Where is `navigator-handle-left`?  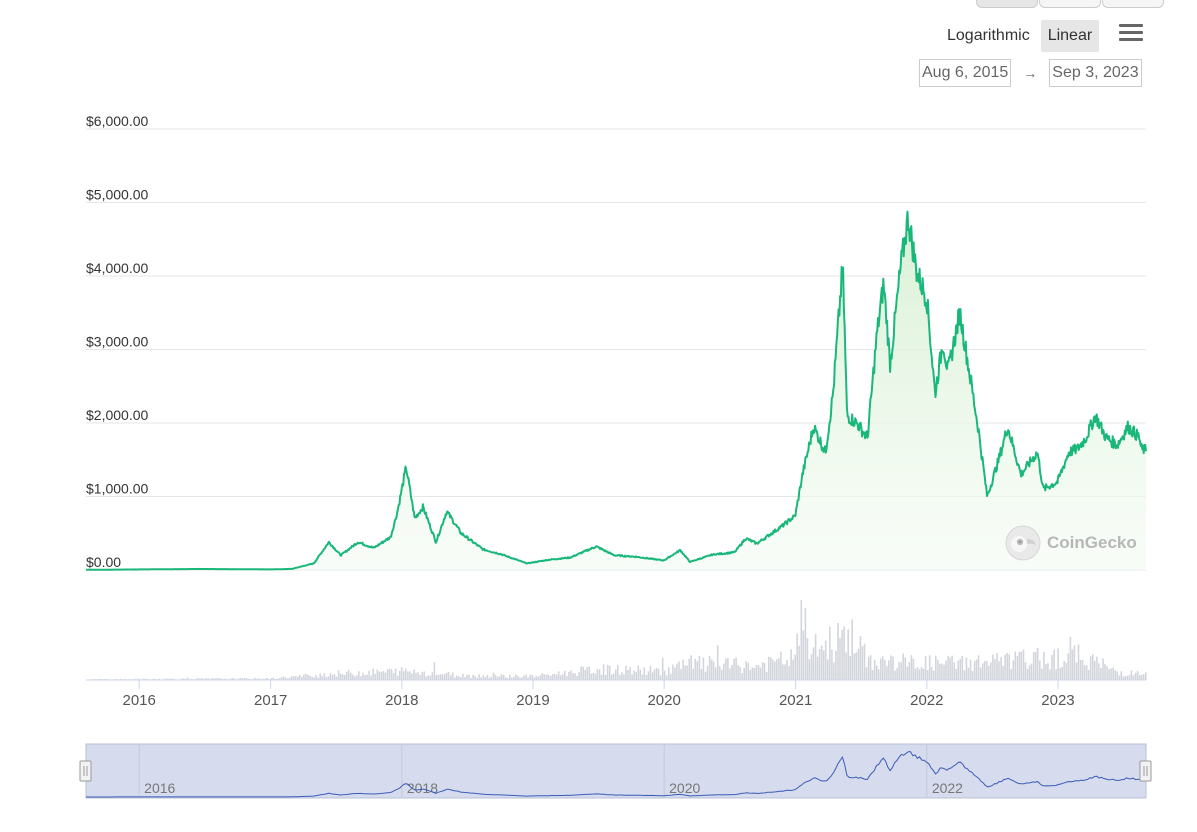
navigator-handle-left is located at coordinates (85, 771).